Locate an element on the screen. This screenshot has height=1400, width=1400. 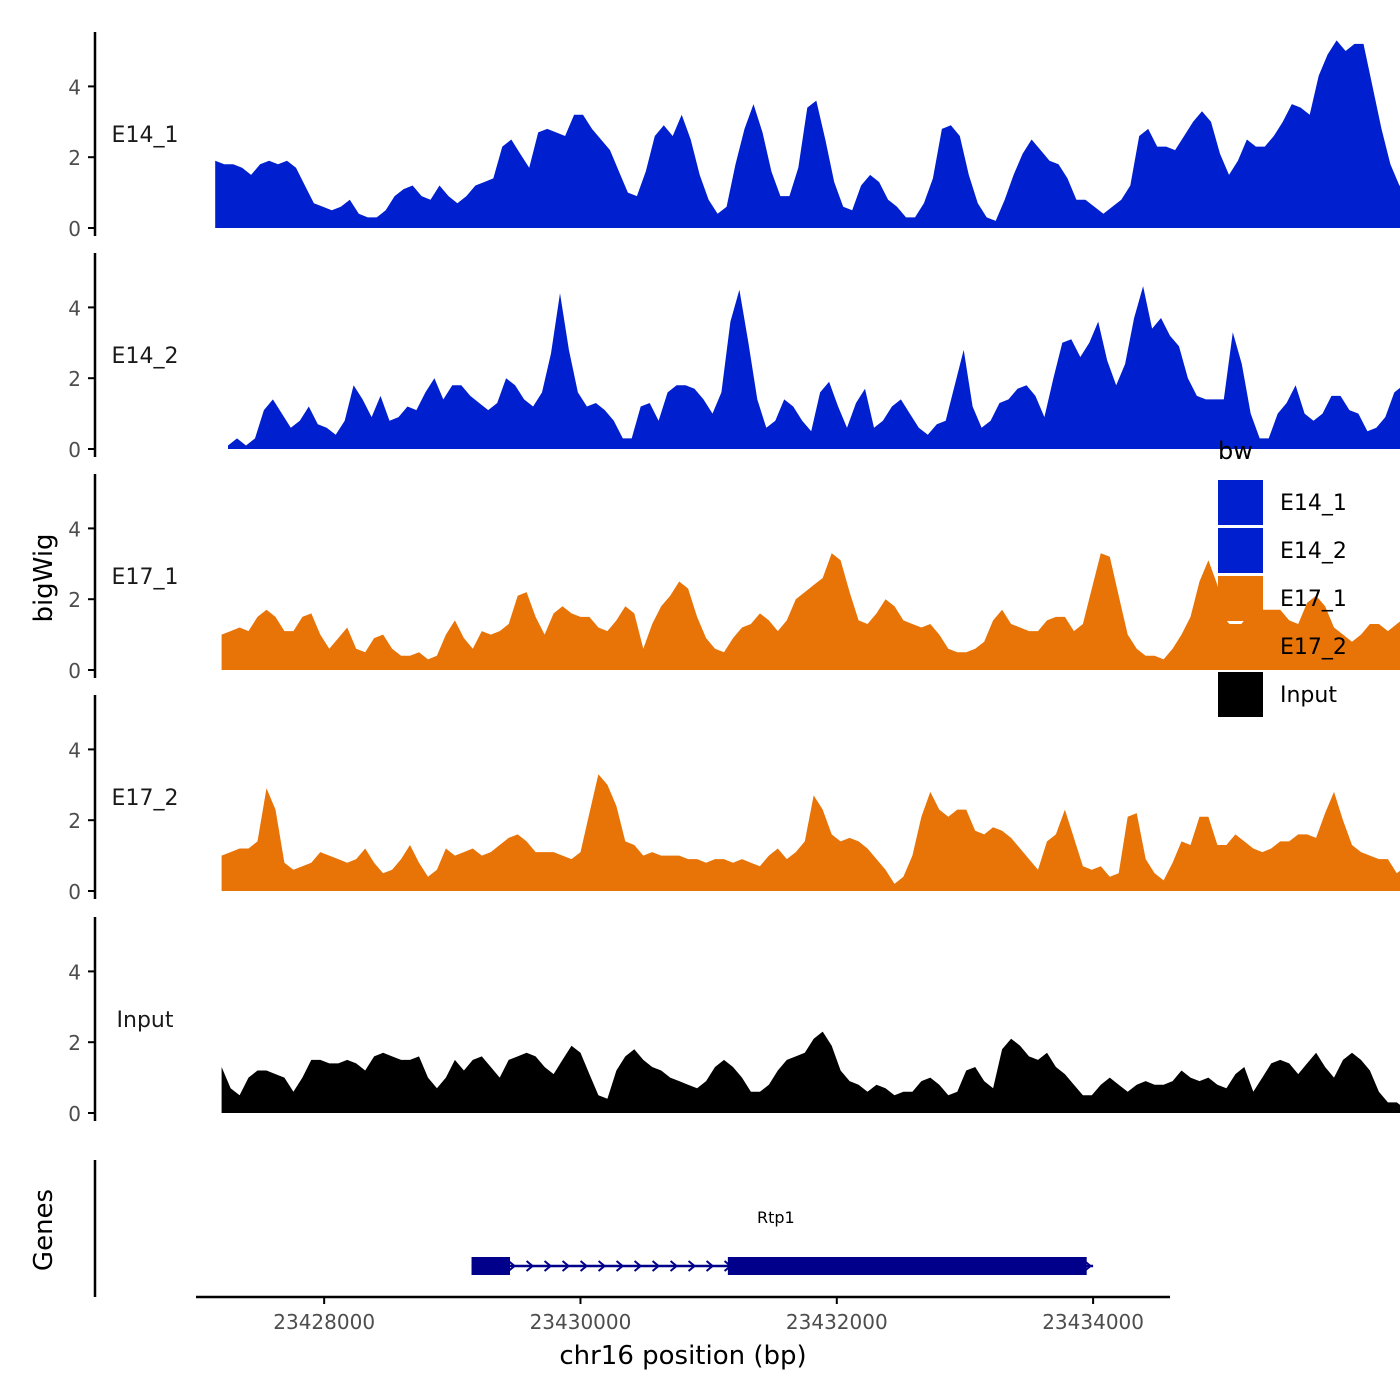
legend-title: bw is located at coordinates (1235, 451).